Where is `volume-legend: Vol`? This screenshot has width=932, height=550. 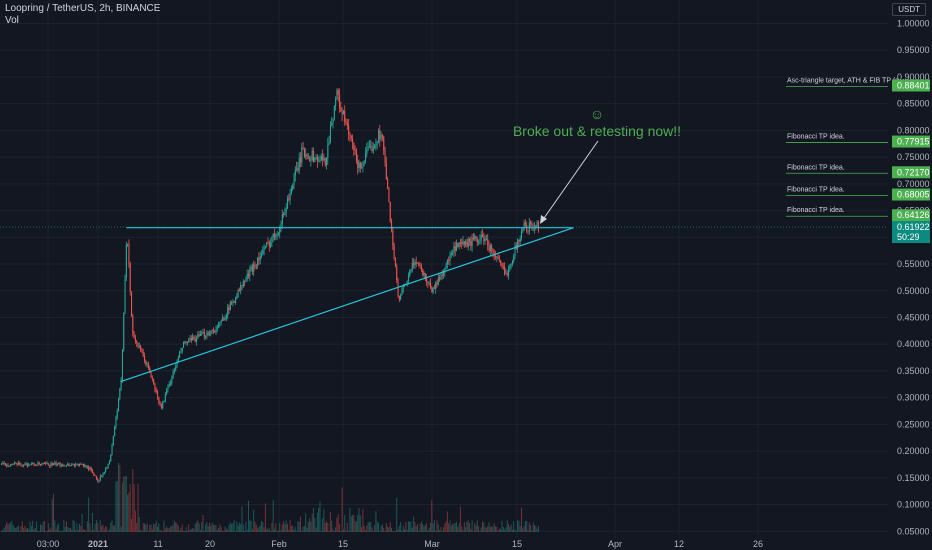 volume-legend: Vol is located at coordinates (12, 20).